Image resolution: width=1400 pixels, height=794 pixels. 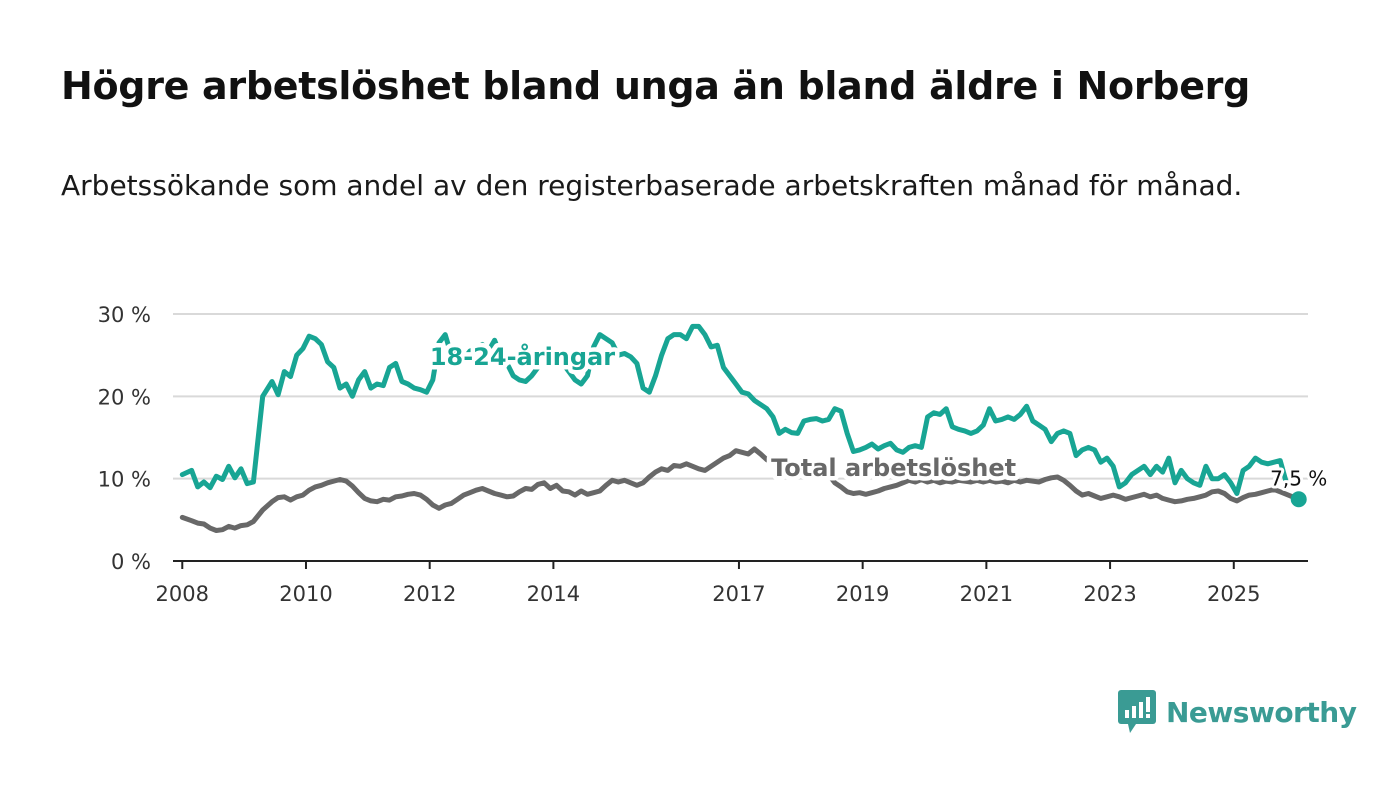 I want to click on series-label-0: 18-24-åringar, so click(x=522, y=356).